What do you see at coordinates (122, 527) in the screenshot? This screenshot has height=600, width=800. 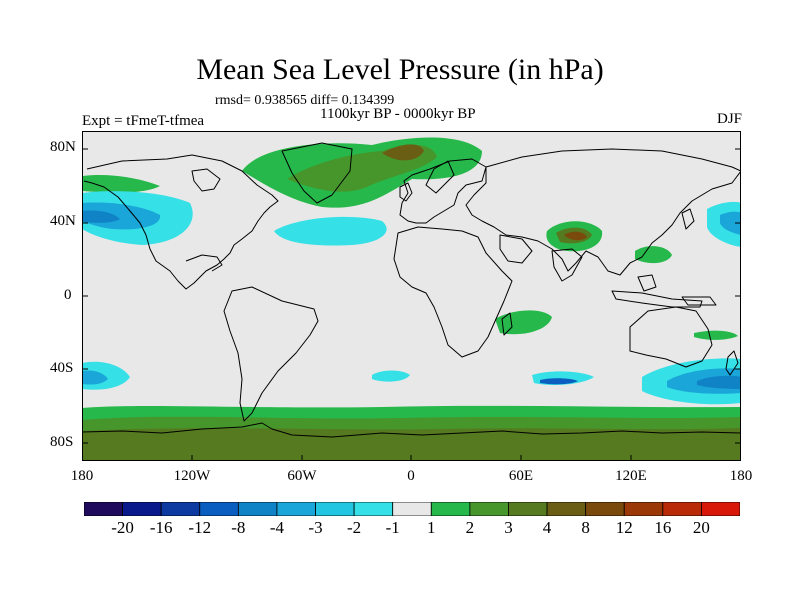 I see `colorbar-label: -20` at bounding box center [122, 527].